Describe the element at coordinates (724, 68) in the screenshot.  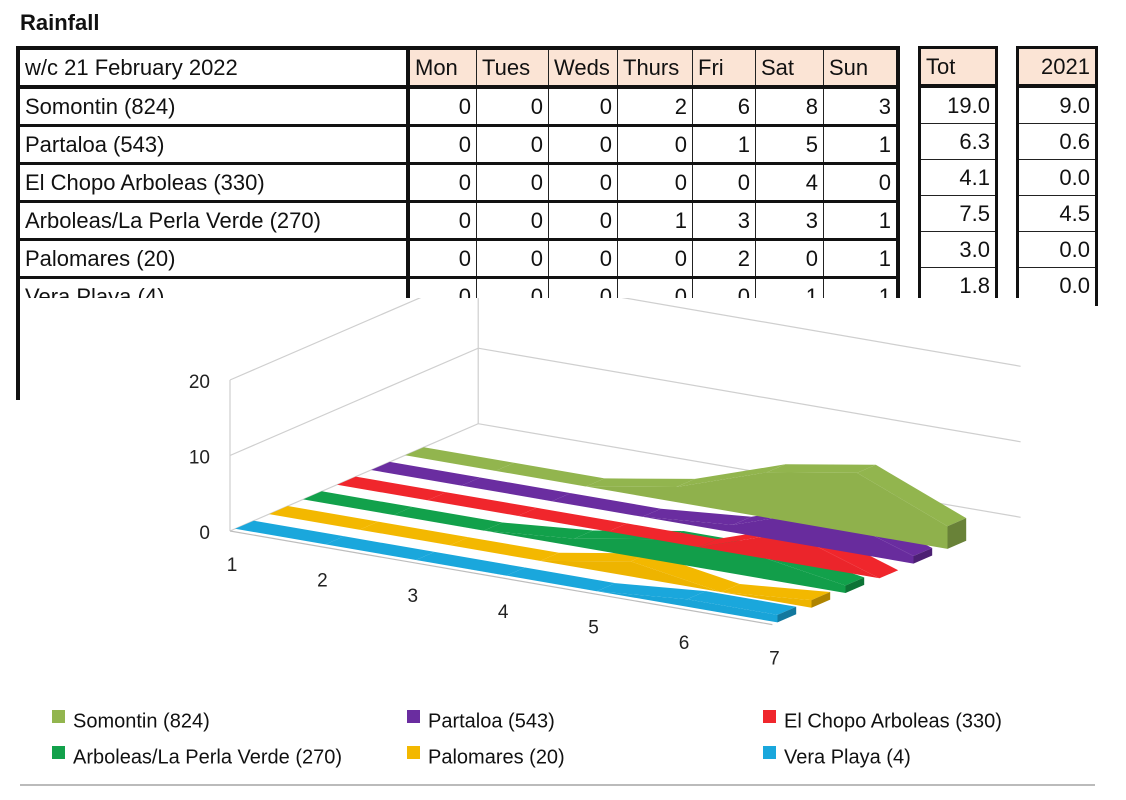
I see `day-header: Fri` at that location.